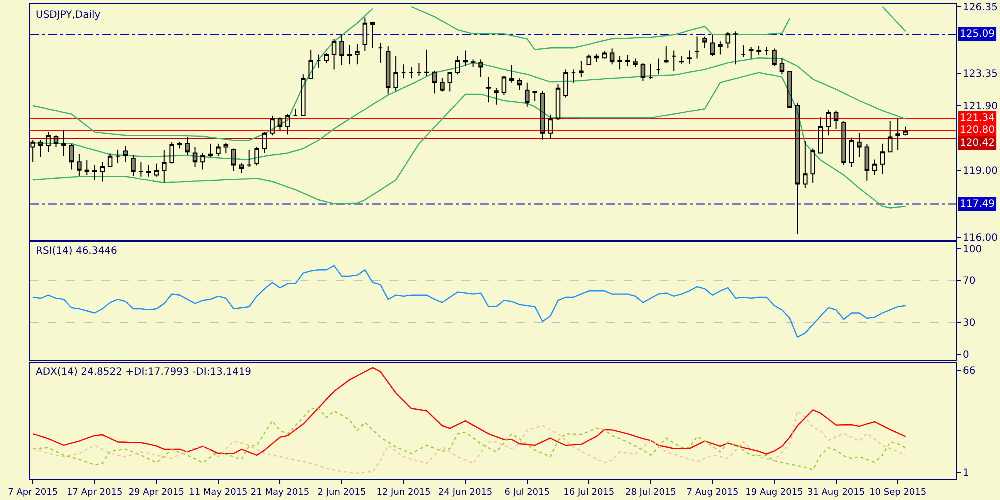 This screenshot has width=1000, height=500. What do you see at coordinates (980, 8) in the screenshot?
I see `y-tick-label: 126.35` at bounding box center [980, 8].